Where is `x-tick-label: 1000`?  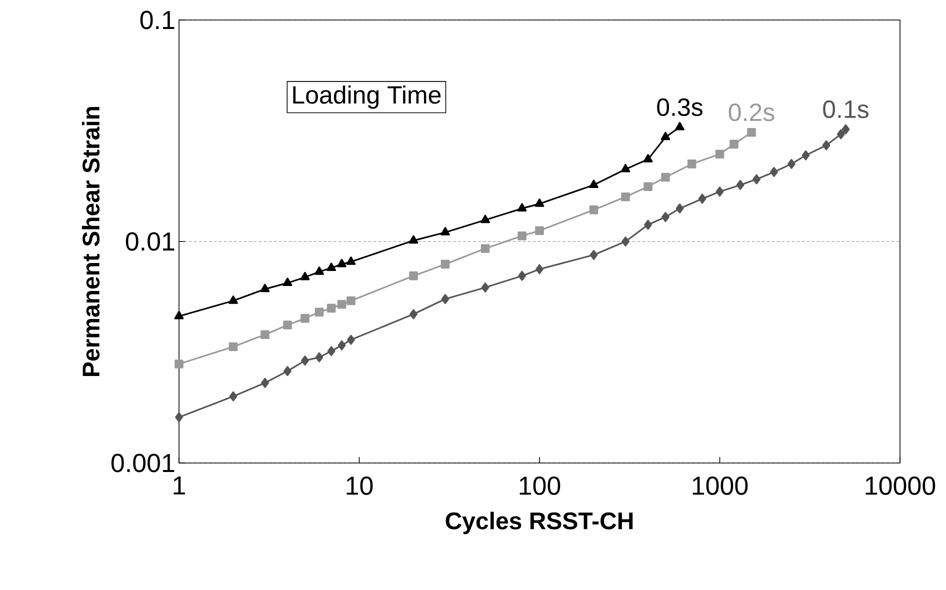 x-tick-label: 1000 is located at coordinates (720, 485).